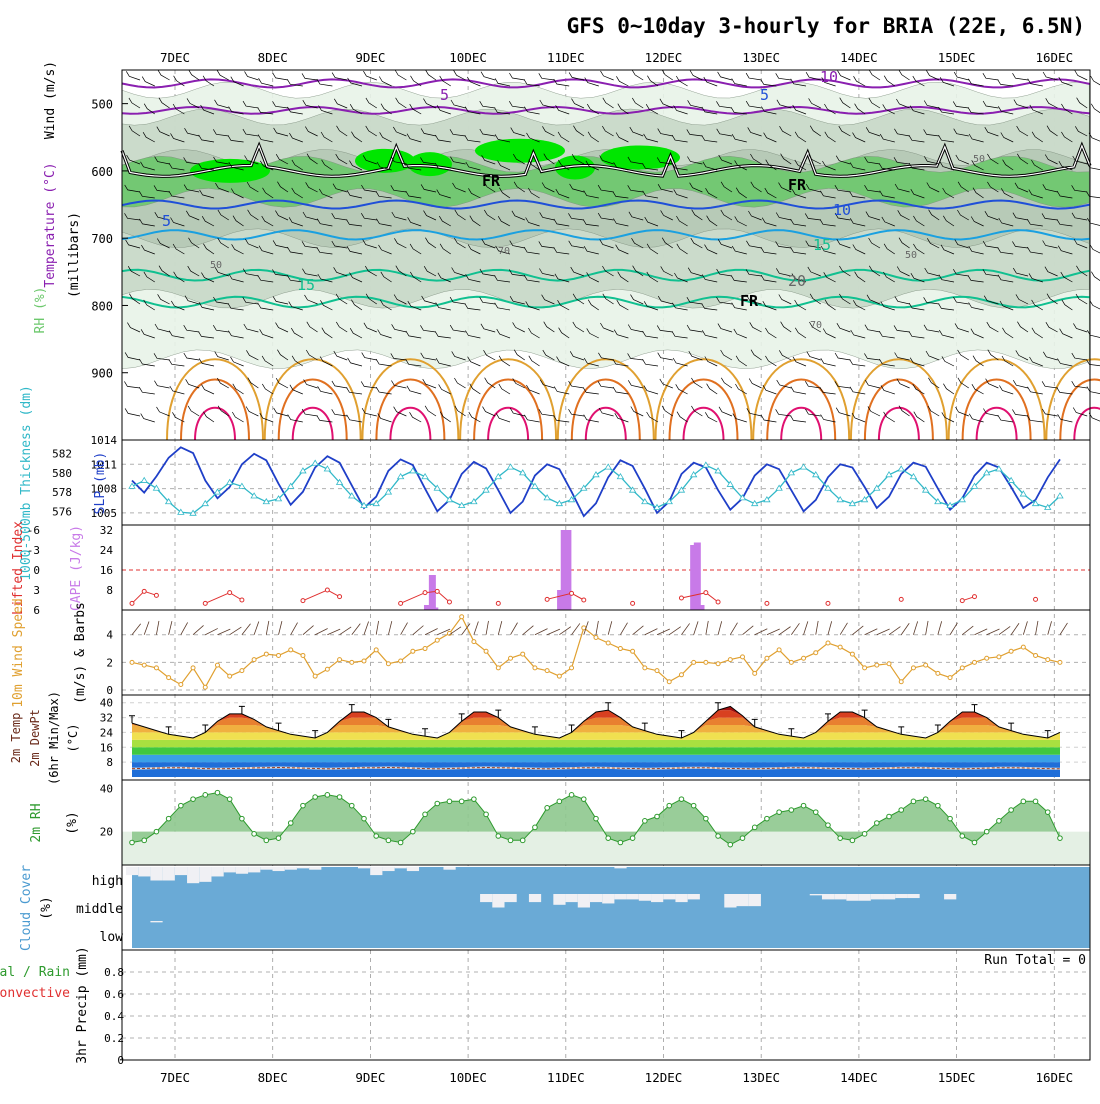 This screenshot has height=1104, width=1100. Describe the element at coordinates (36, 590) in the screenshot. I see `li-y-tick: 3` at that location.